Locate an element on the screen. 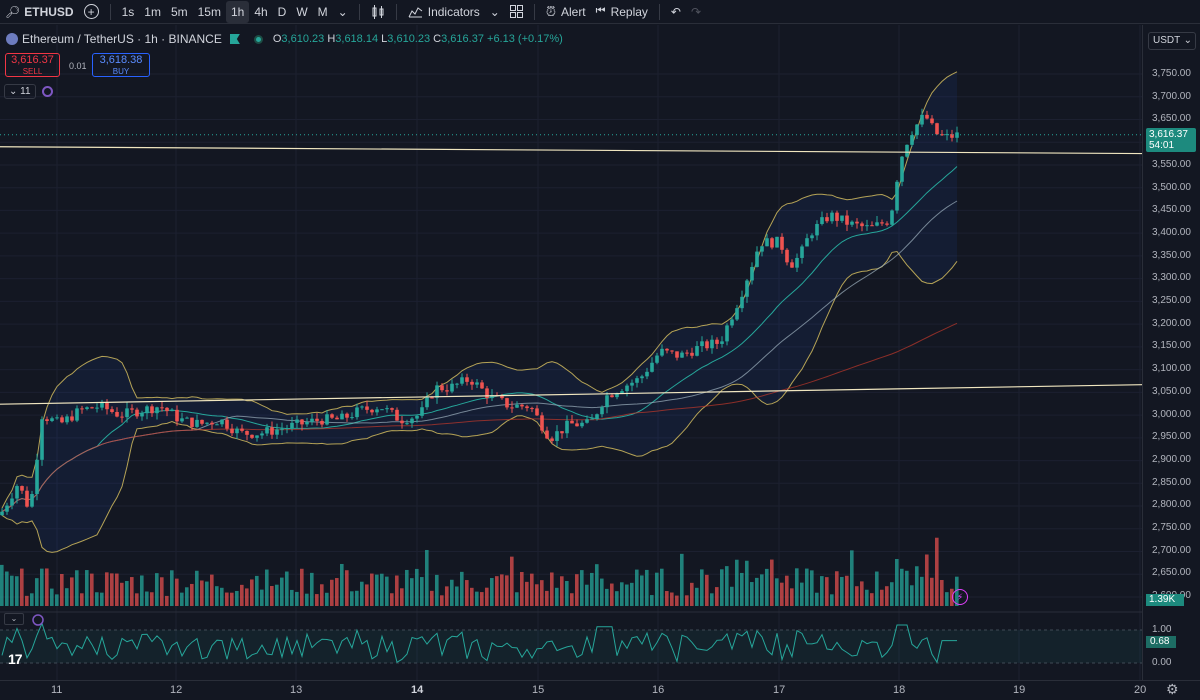 The image size is (1200, 700). currency-label: USDT is located at coordinates (1167, 40).